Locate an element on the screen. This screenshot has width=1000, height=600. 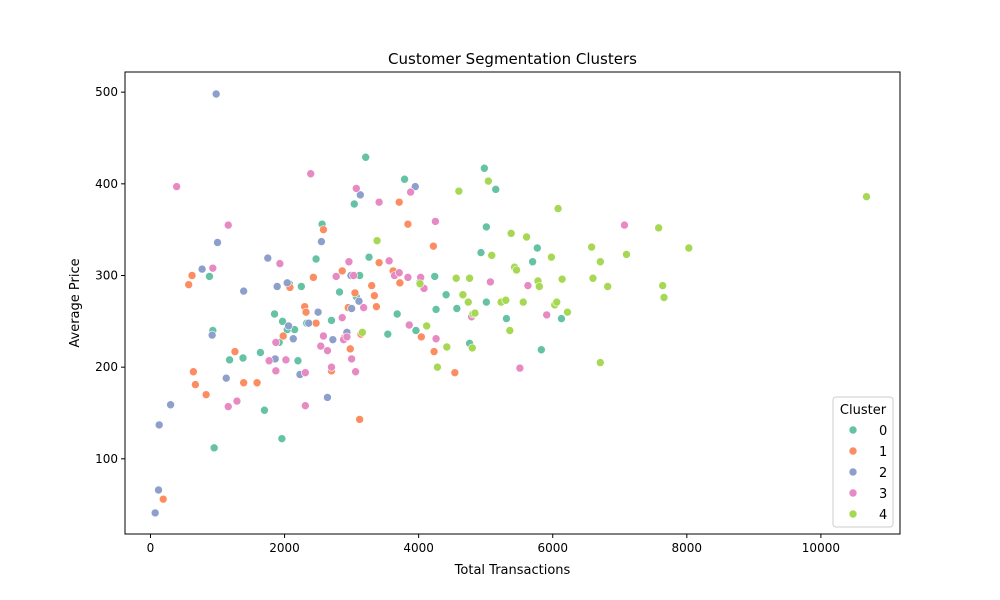
legend-title: Cluster is located at coordinates (863, 410).